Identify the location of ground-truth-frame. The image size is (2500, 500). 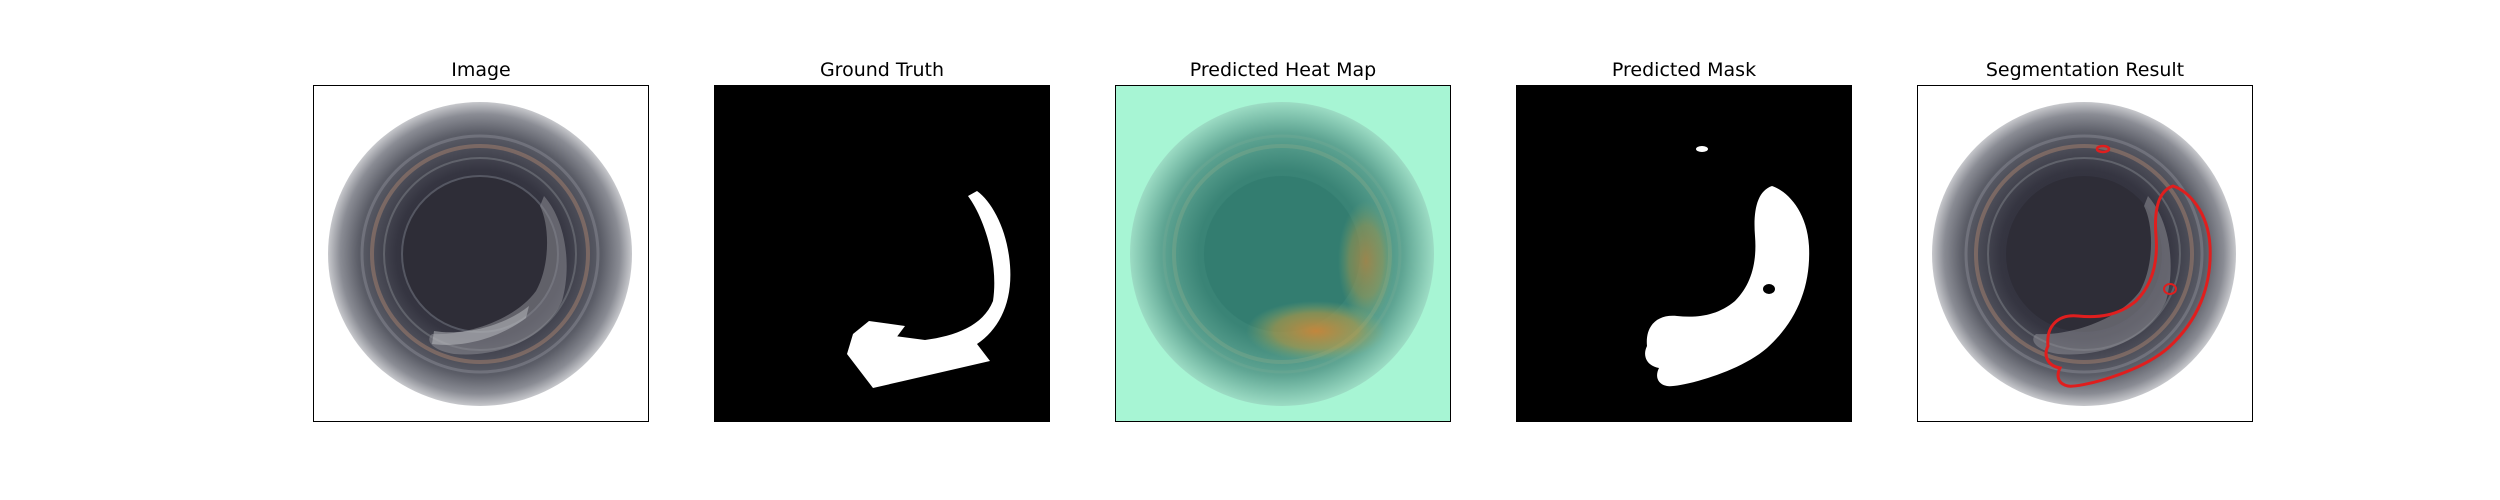
(882, 253).